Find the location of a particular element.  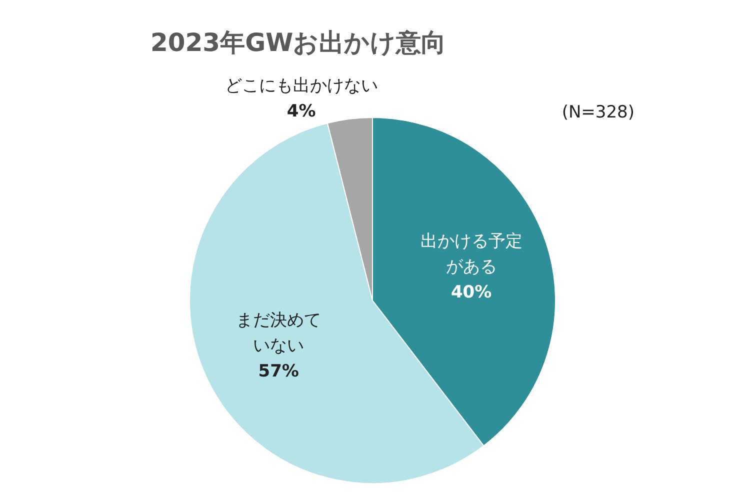

chart-title: 2023年GWお出かけ意向 is located at coordinates (298, 42).